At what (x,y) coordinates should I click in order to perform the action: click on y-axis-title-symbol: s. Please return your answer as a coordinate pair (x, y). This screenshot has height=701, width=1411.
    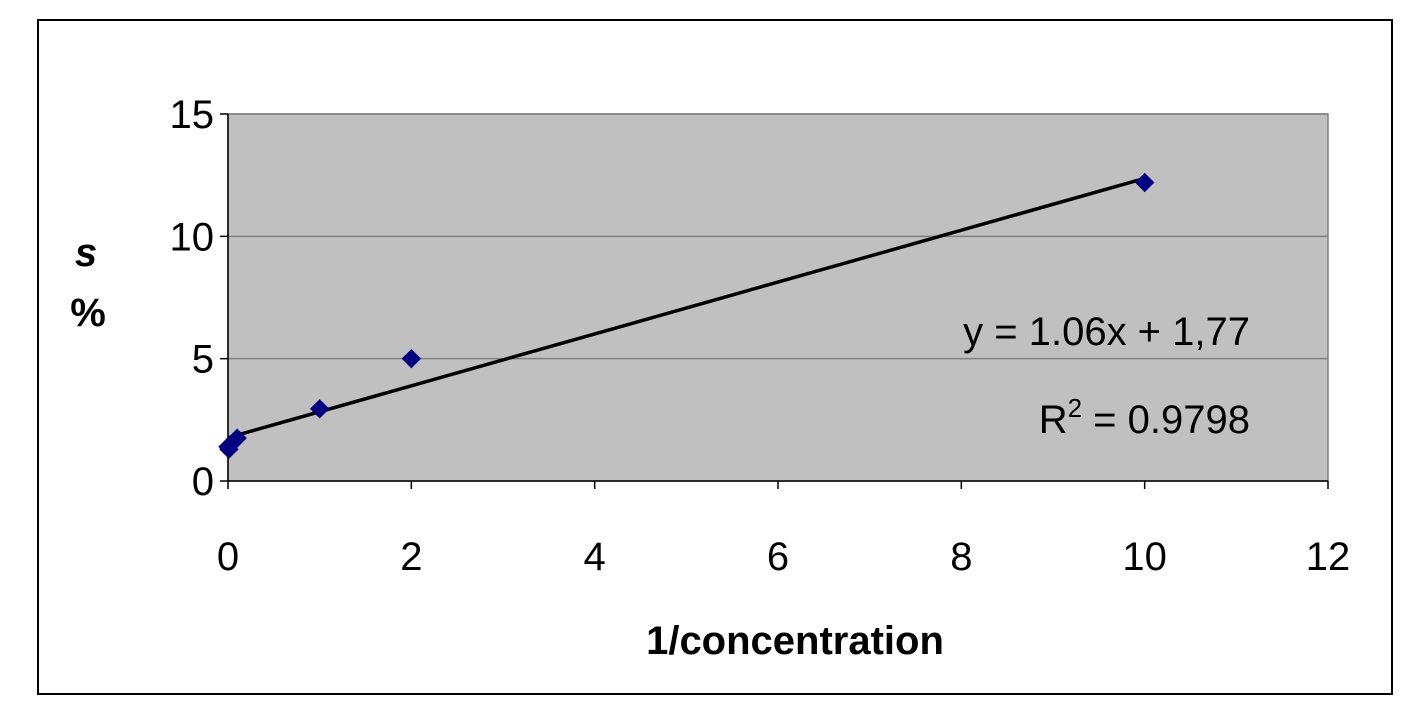
    Looking at the image, I should click on (86, 253).